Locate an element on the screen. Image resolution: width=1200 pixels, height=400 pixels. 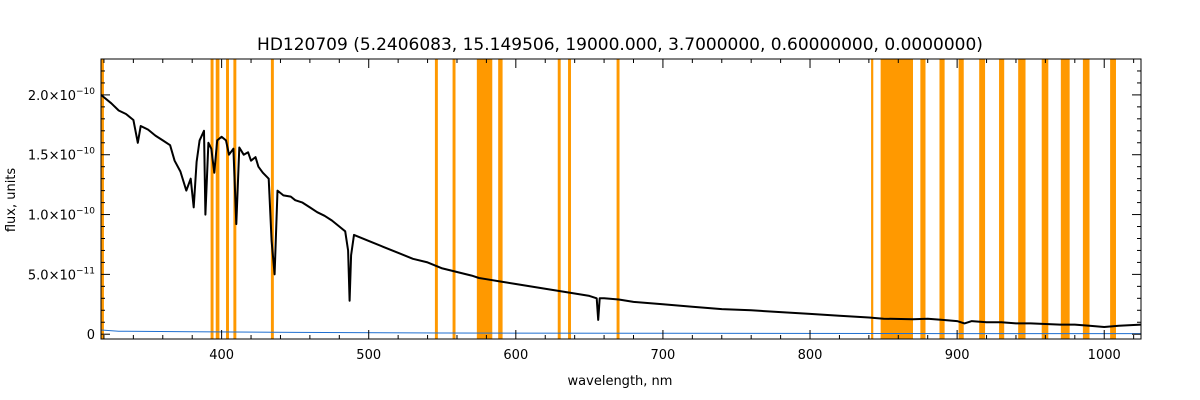
error-line is located at coordinates (620, 332).